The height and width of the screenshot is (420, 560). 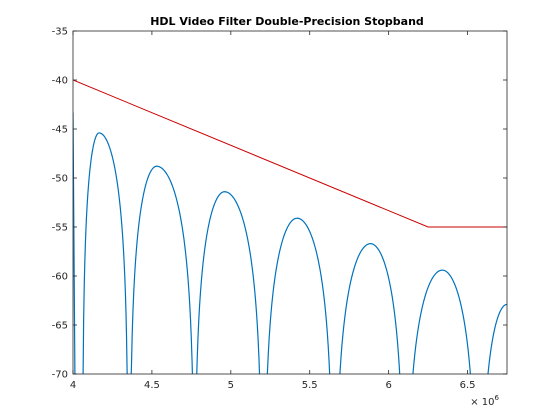 I want to click on x-tick-label: 6.5, so click(x=468, y=385).